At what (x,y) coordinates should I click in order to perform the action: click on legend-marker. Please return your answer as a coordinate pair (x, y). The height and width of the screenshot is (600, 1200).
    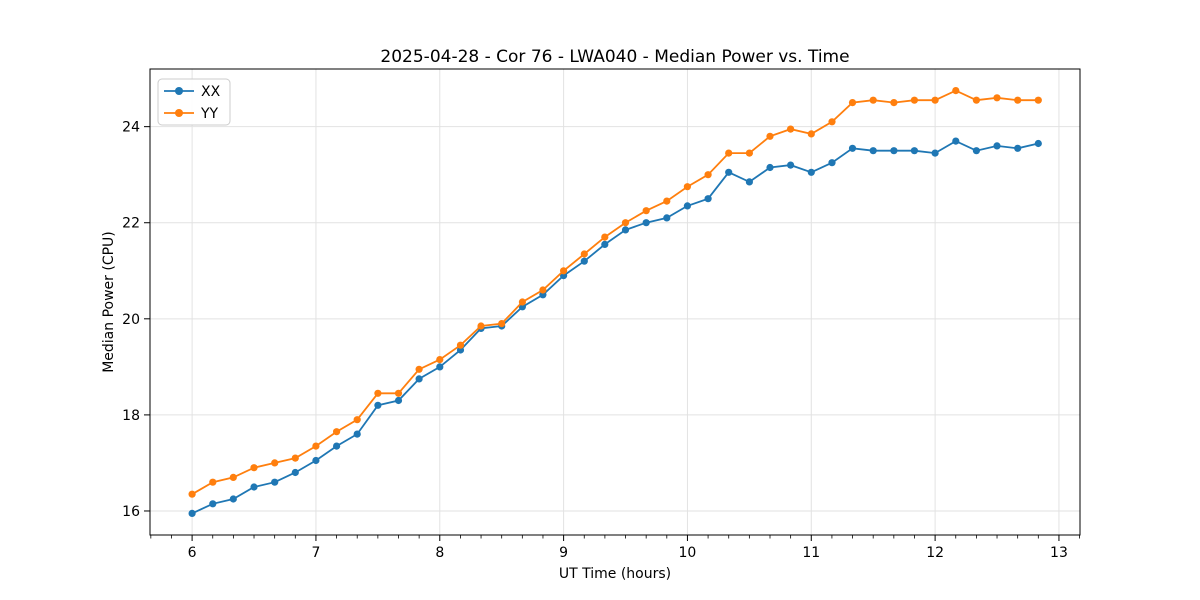
    Looking at the image, I should click on (179, 113).